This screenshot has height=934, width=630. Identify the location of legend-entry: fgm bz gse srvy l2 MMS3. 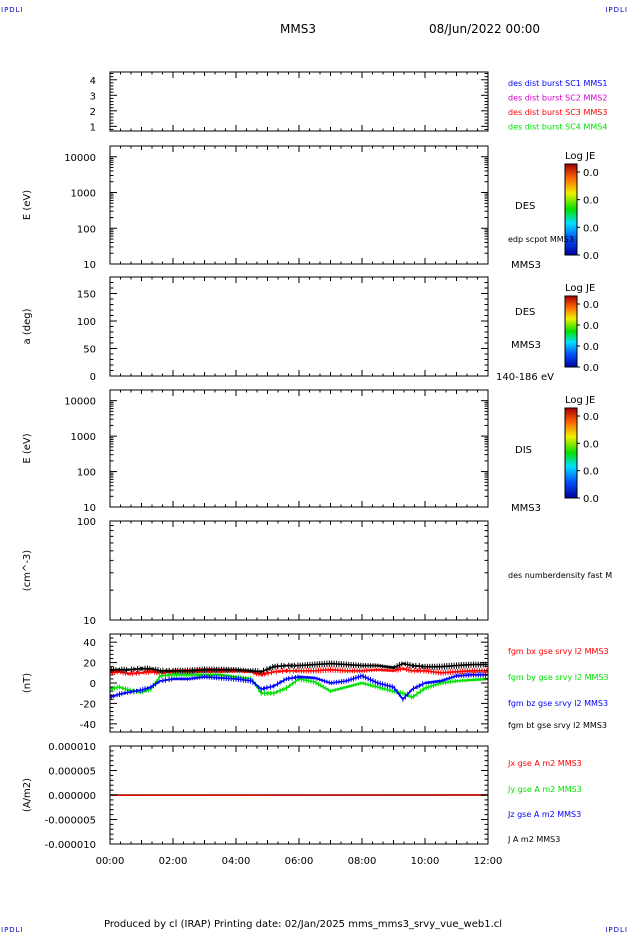
(558, 703).